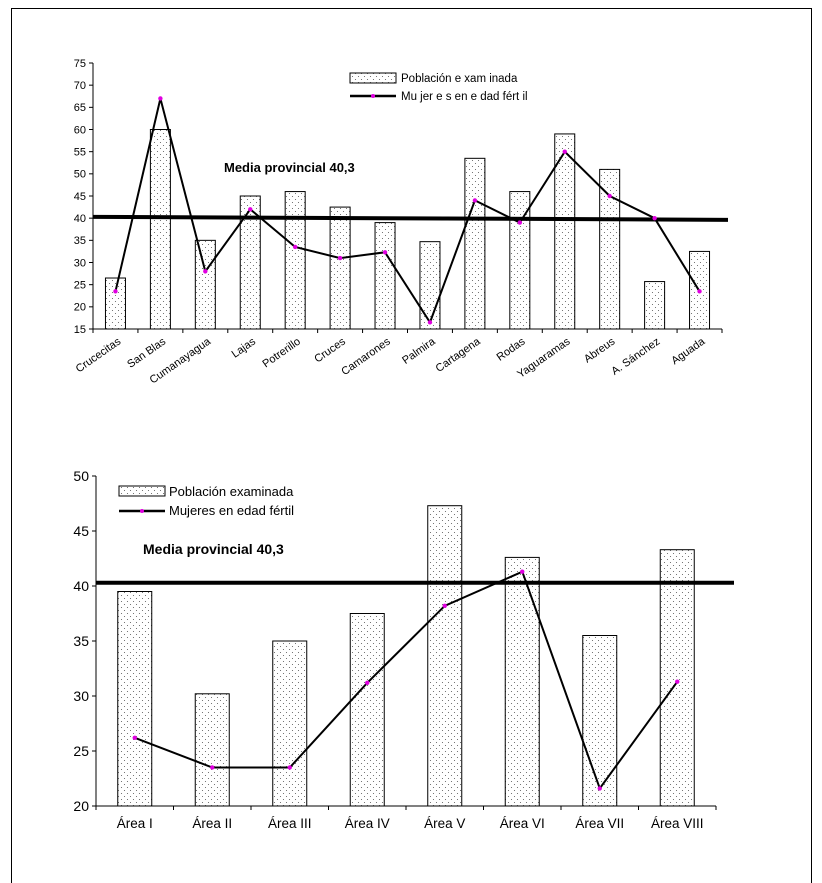 The image size is (822, 883). What do you see at coordinates (80, 153) in the screenshot?
I see `y-tick-label: 55` at bounding box center [80, 153].